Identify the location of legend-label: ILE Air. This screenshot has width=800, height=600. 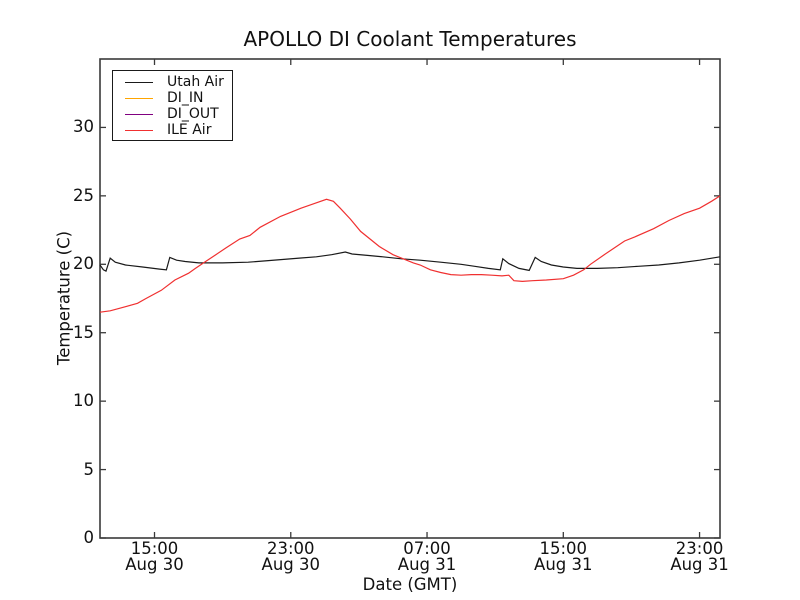
(189, 130).